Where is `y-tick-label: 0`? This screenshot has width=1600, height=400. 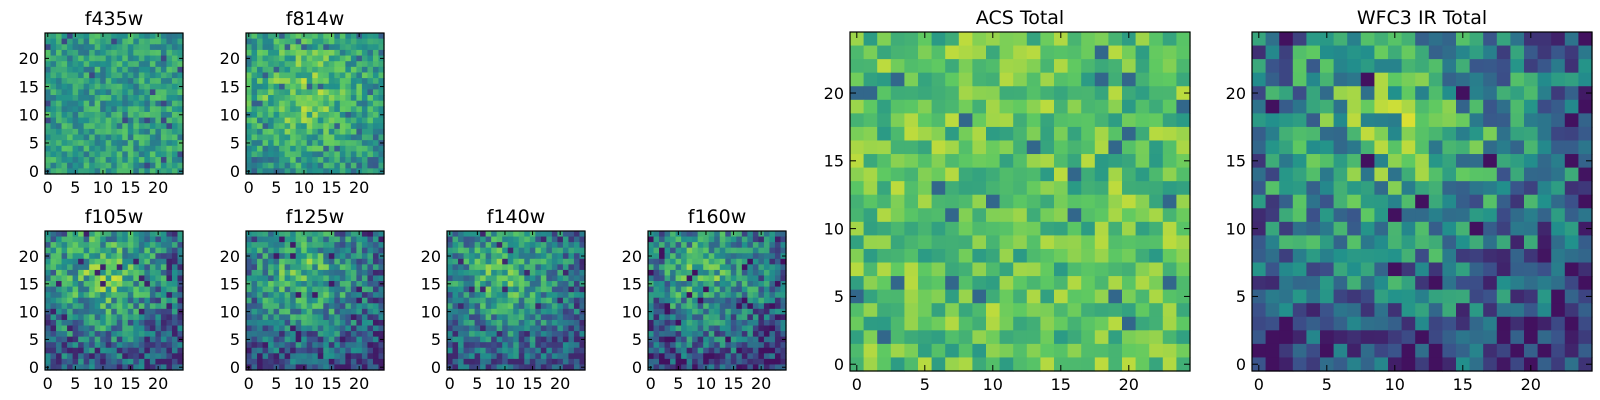 y-tick-label: 0 is located at coordinates (637, 367).